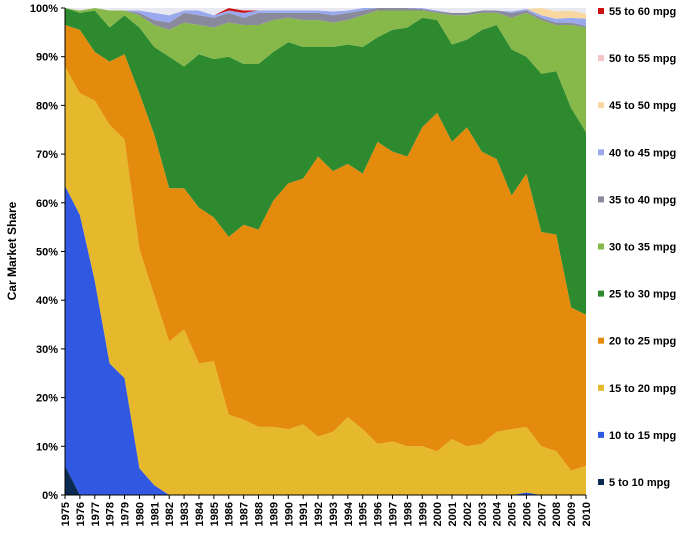  I want to click on x-tick-label: 1989, so click(274, 514).